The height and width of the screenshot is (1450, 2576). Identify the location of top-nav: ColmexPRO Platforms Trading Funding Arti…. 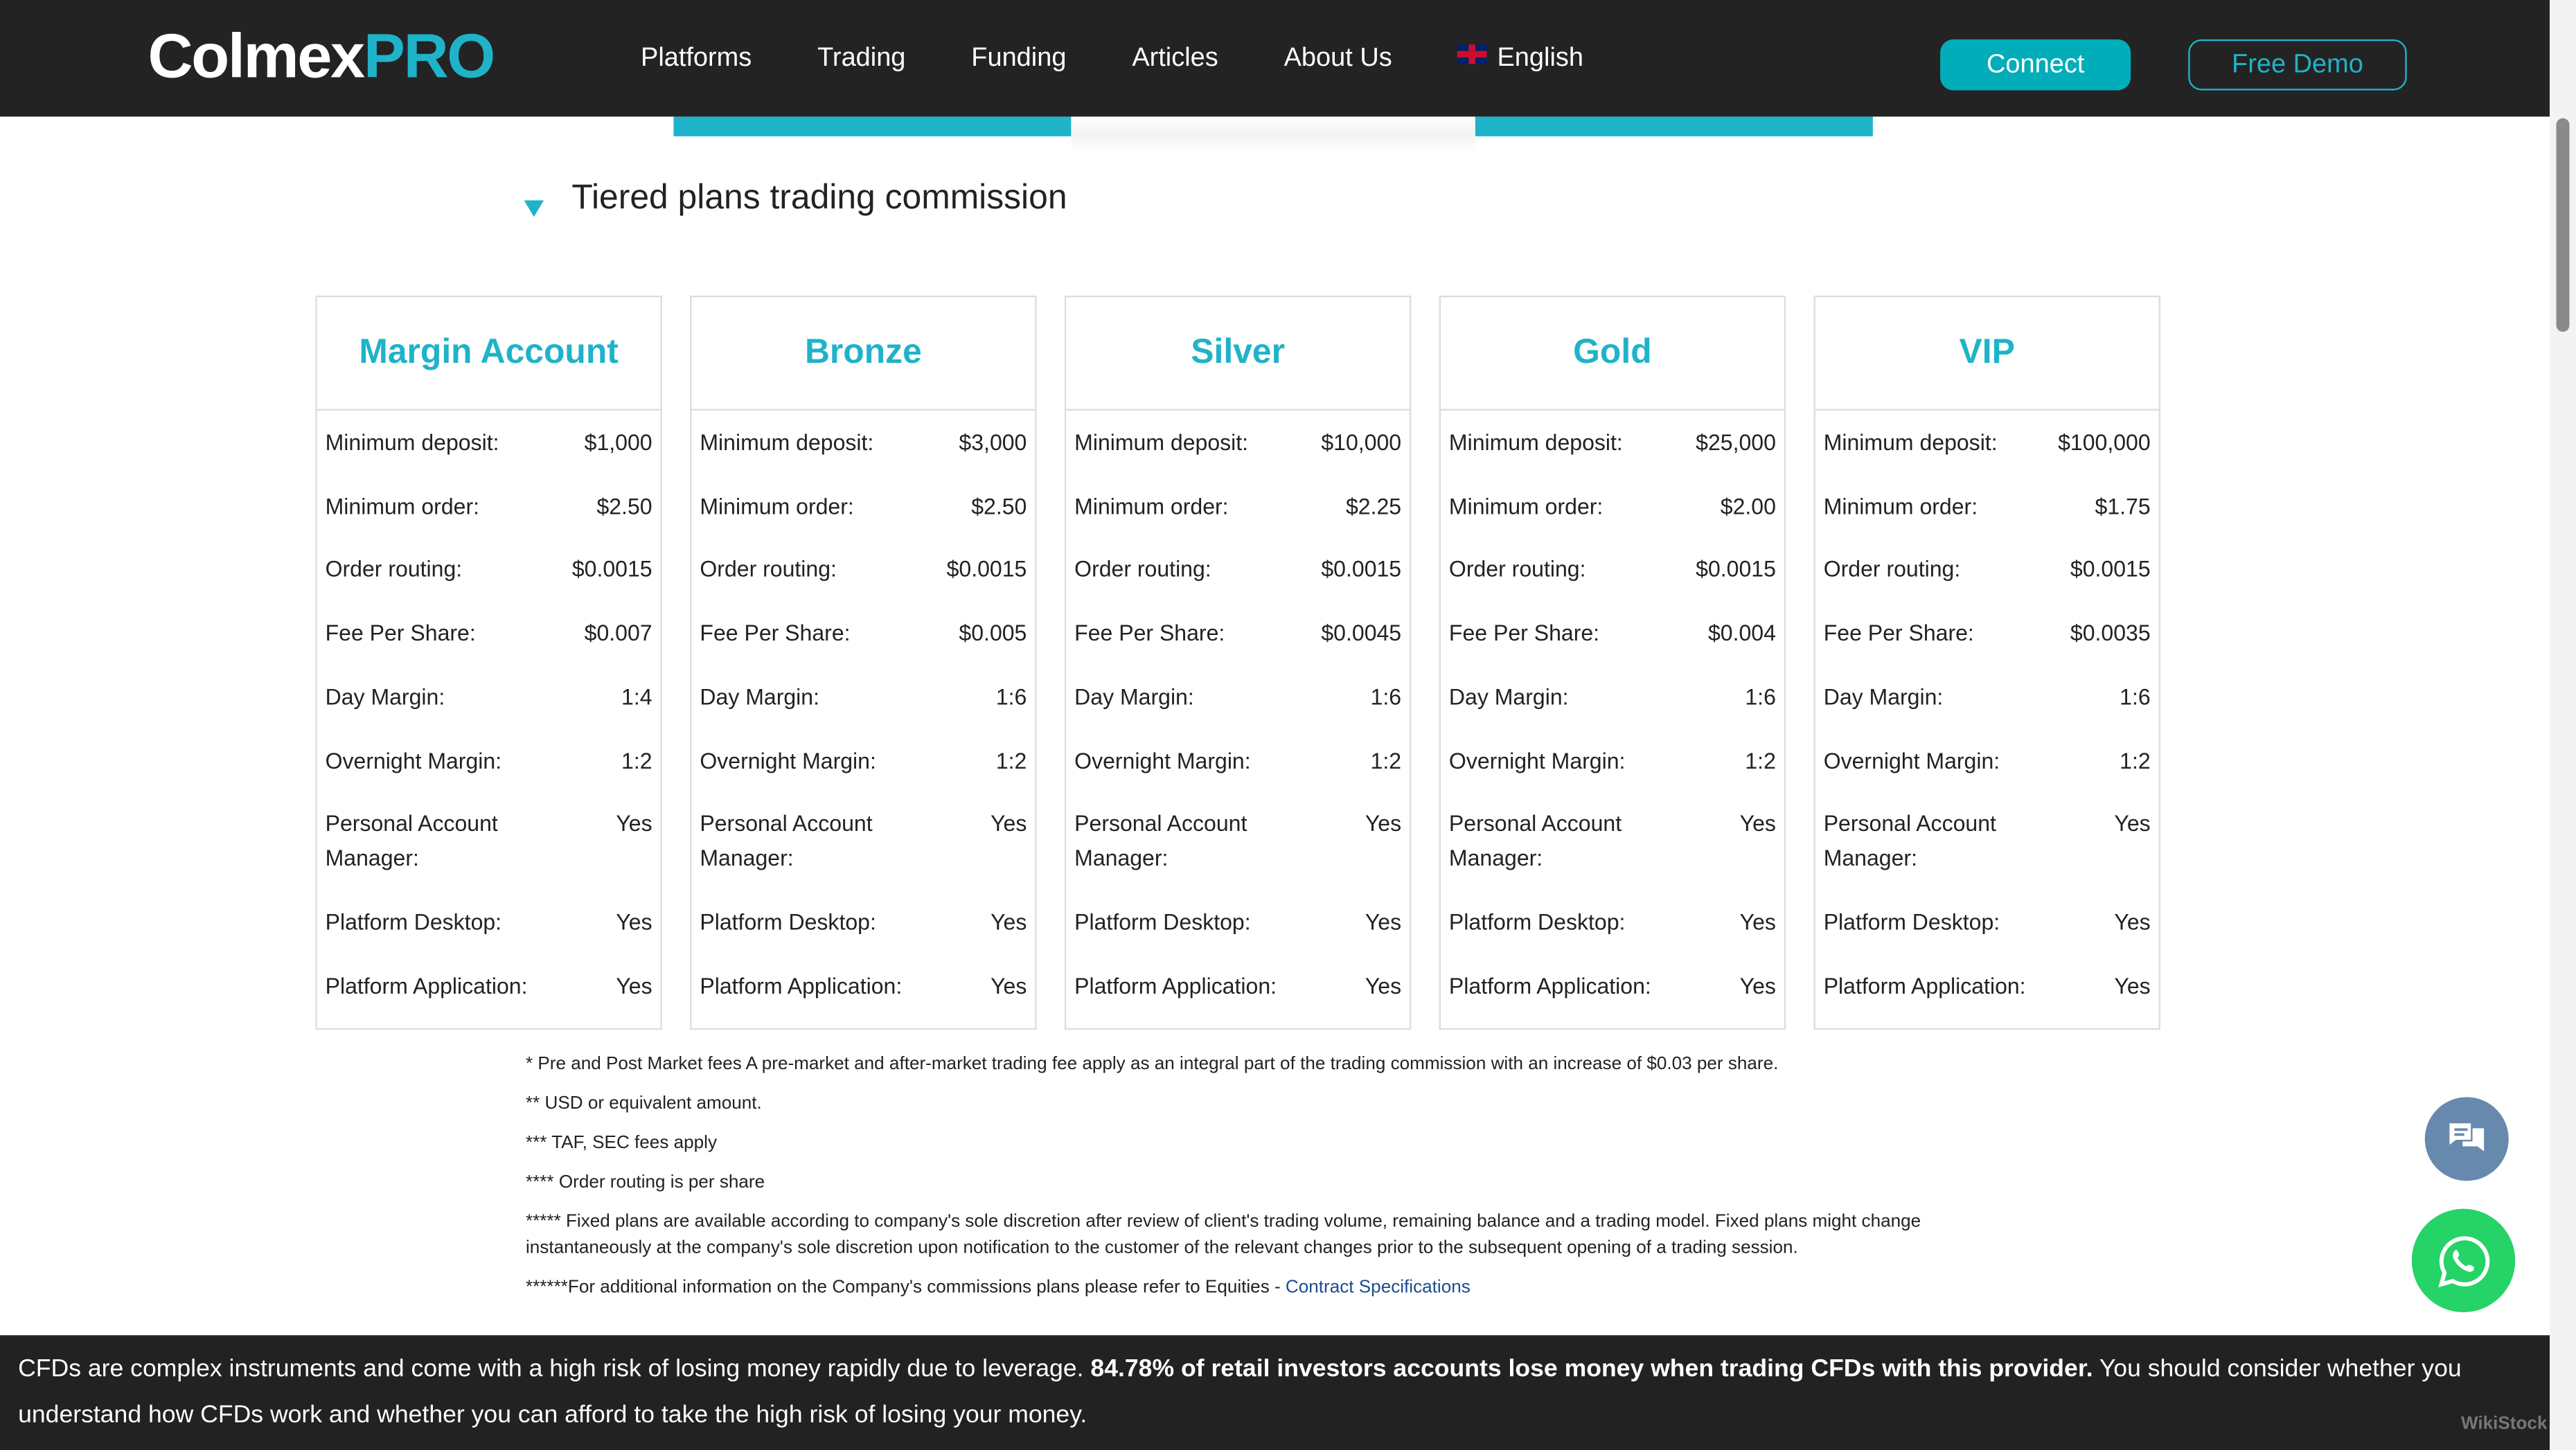
(1275, 58).